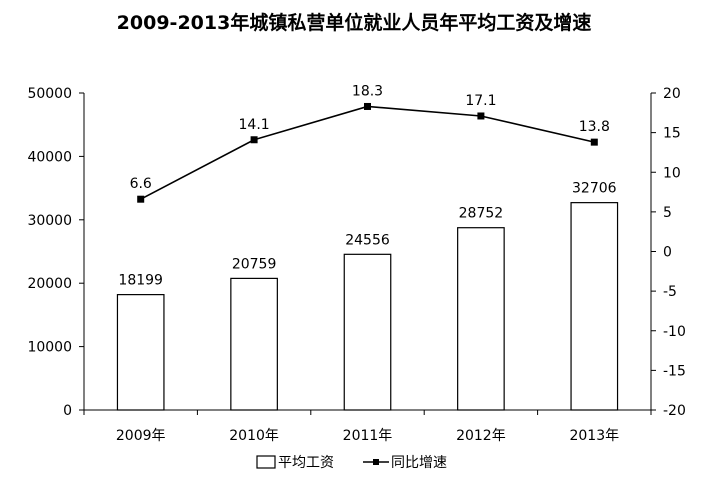 The height and width of the screenshot is (495, 709). Describe the element at coordinates (49, 348) in the screenshot. I see `y-left-tick-label: 10000` at that location.